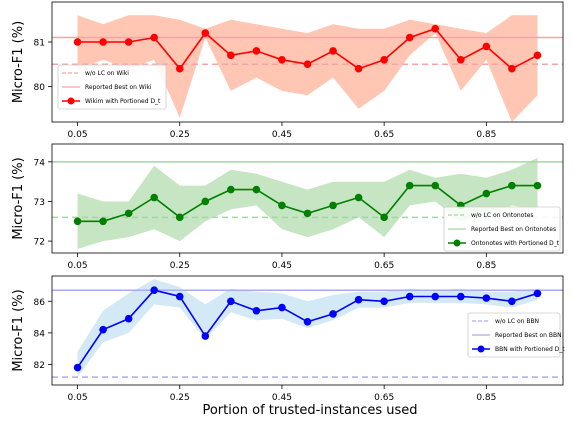 This screenshot has width=573, height=425. Describe the element at coordinates (39, 366) in the screenshot. I see `y-tick-label: 82` at that location.